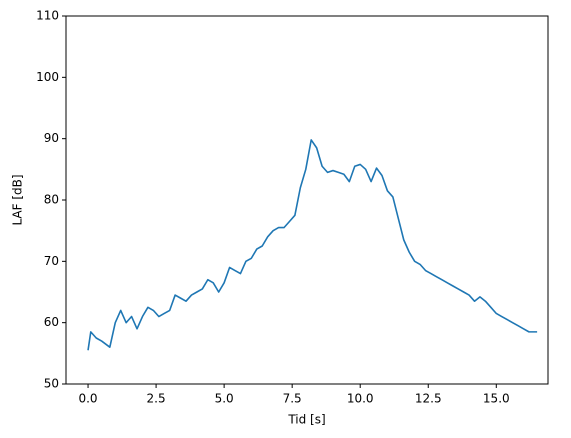 The height and width of the screenshot is (438, 571). Describe the element at coordinates (87, 399) in the screenshot. I see `x-tick-label: 0.0` at that location.